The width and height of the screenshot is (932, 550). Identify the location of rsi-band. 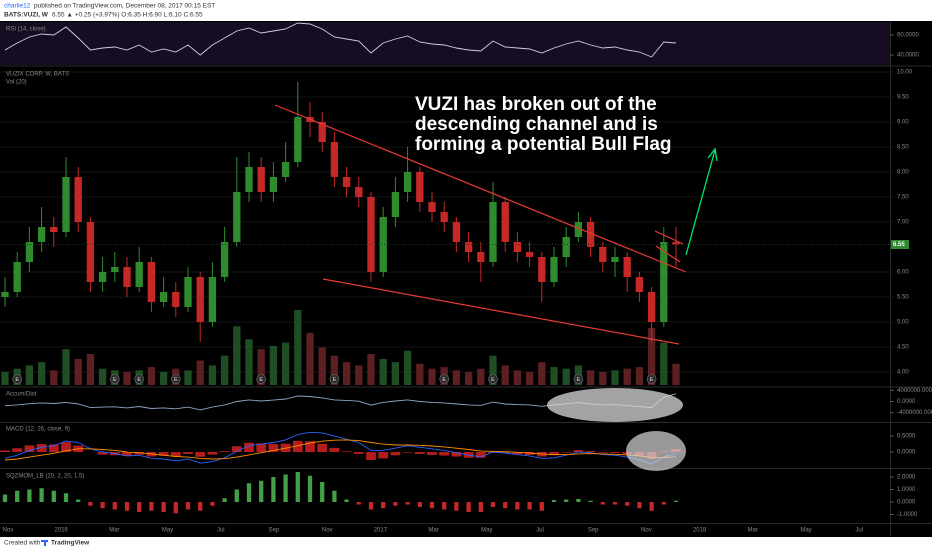
(445, 43).